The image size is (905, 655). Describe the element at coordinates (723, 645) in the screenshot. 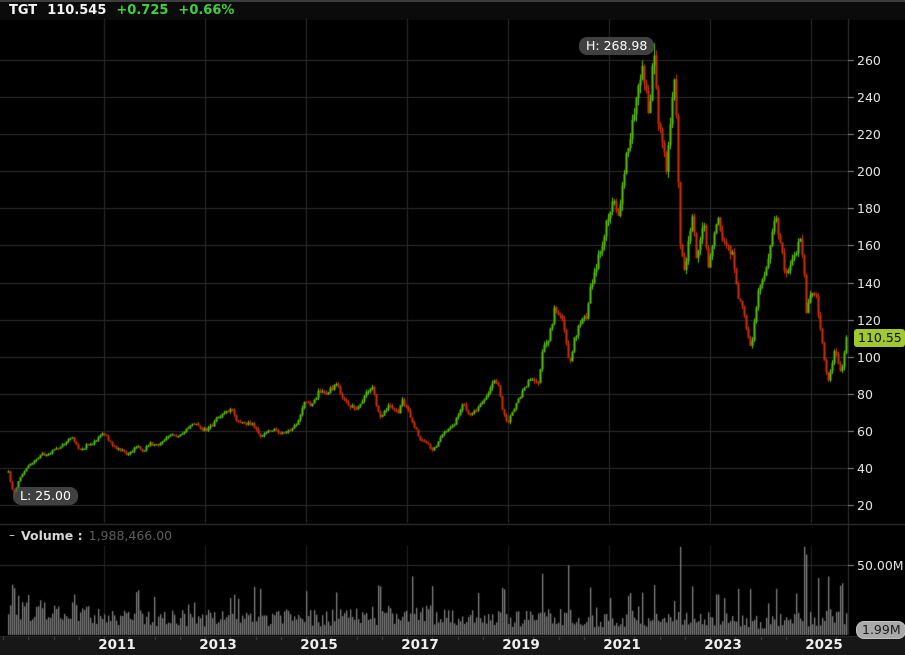

I see `year-label: 2023` at that location.